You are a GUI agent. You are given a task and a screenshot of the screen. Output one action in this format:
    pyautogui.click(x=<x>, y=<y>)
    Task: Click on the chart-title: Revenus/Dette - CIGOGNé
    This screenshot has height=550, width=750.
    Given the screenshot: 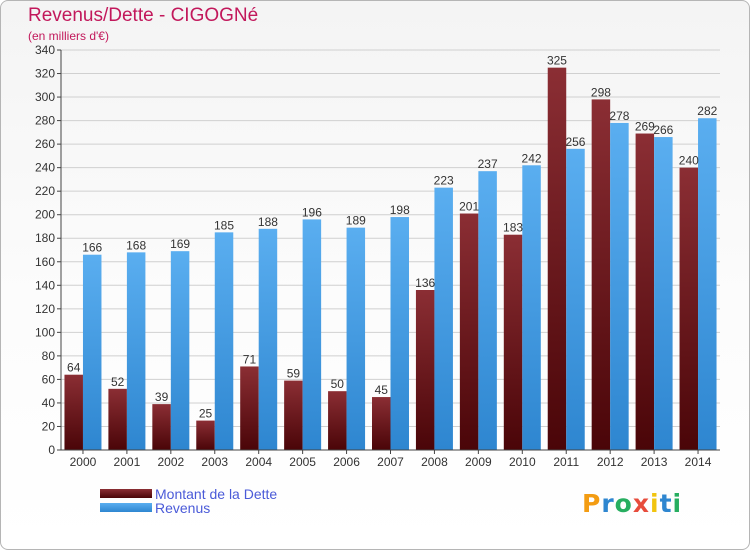 What is the action you would take?
    pyautogui.click(x=143, y=15)
    